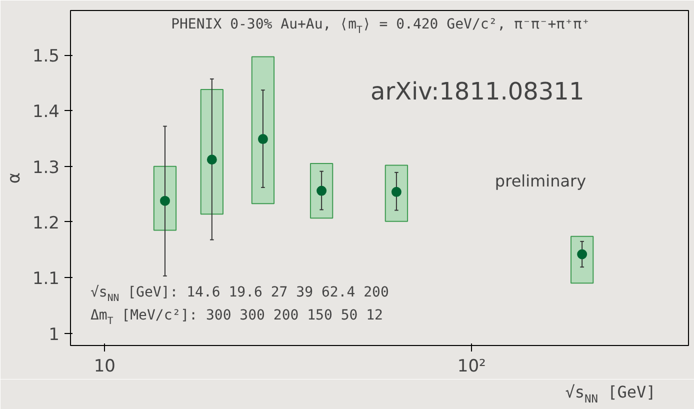  What do you see at coordinates (471, 366) in the screenshot?
I see `x-tick-label: 10²` at bounding box center [471, 366].